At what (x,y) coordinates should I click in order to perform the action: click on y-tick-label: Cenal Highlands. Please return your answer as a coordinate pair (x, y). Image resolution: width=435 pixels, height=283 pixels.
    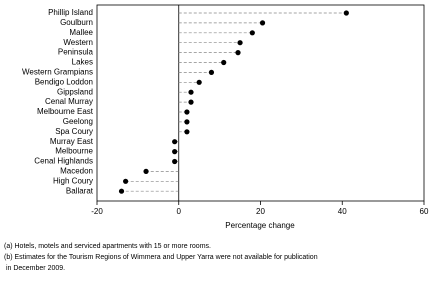
    Looking at the image, I should click on (63, 161).